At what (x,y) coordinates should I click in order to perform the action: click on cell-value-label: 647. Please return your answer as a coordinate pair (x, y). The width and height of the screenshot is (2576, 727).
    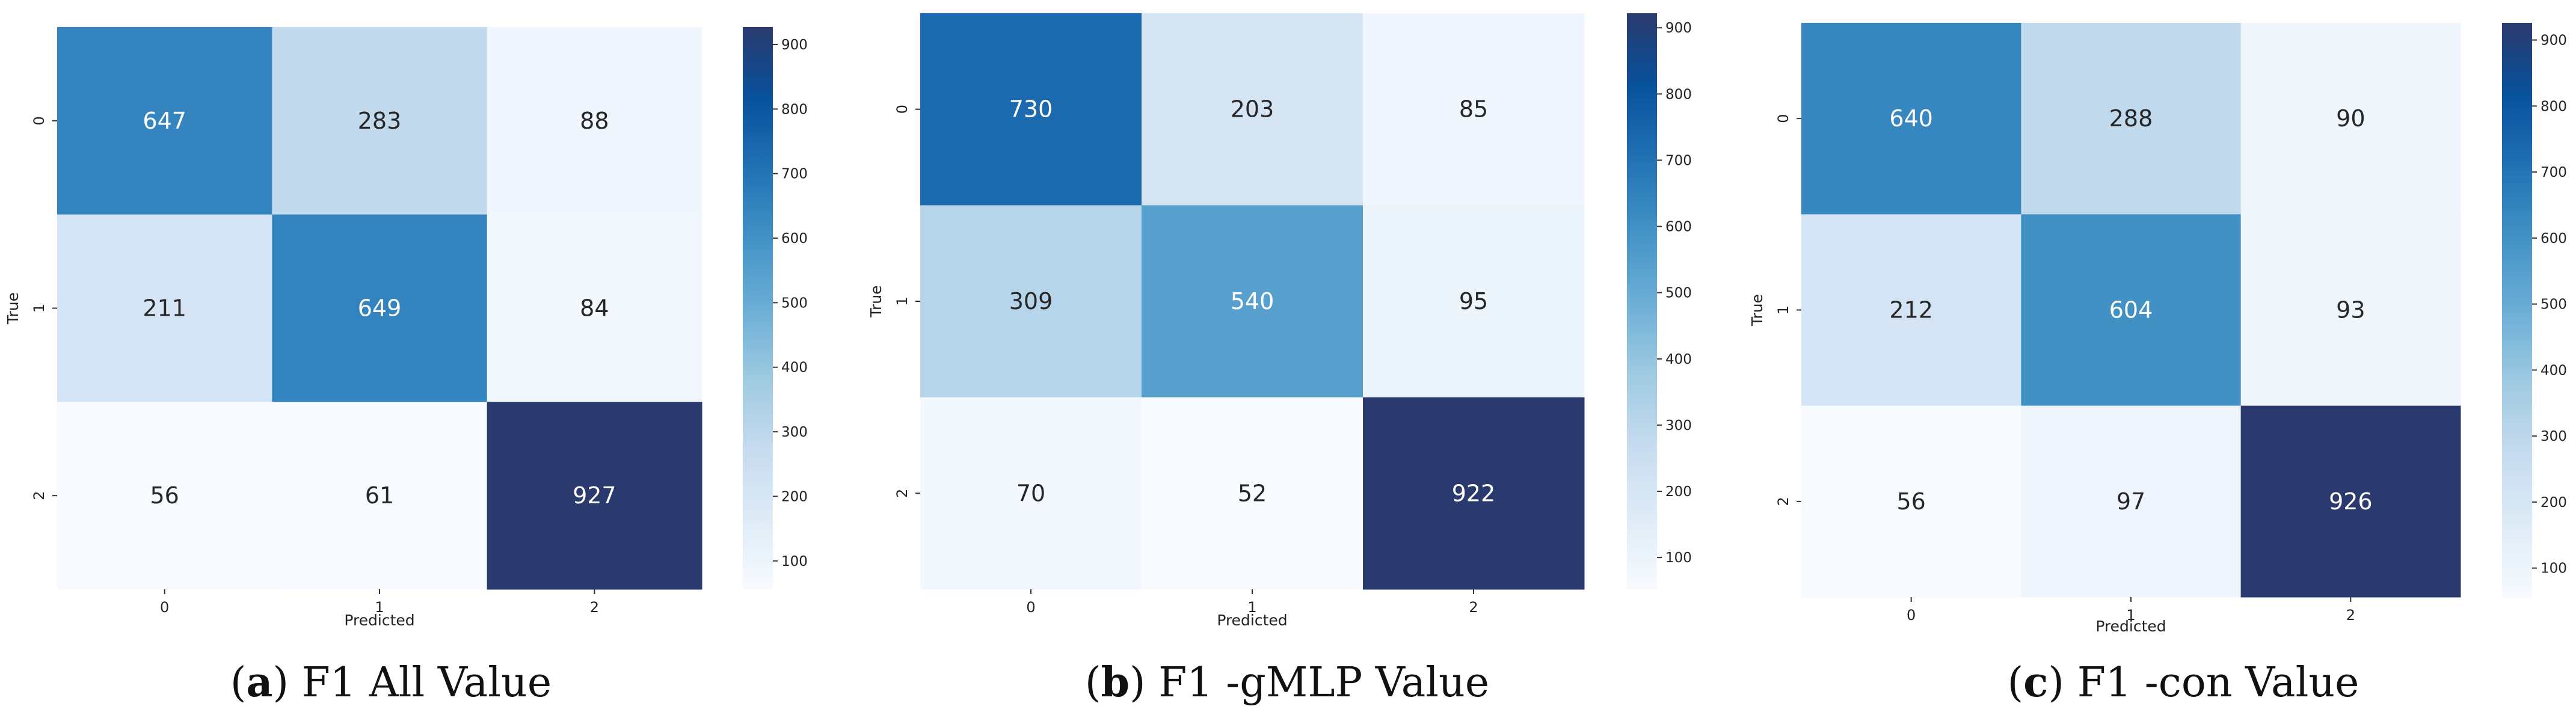
    Looking at the image, I should click on (165, 121).